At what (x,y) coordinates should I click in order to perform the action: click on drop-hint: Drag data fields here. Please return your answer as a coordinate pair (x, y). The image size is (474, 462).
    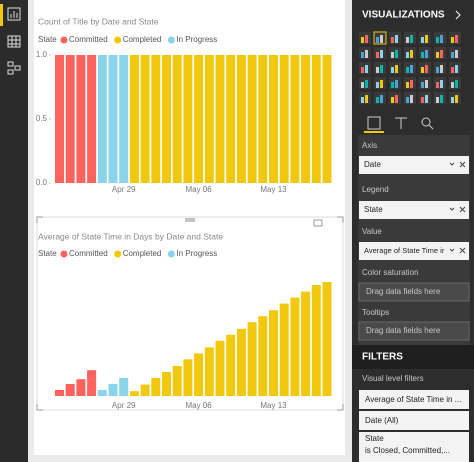
    Looking at the image, I should click on (403, 291).